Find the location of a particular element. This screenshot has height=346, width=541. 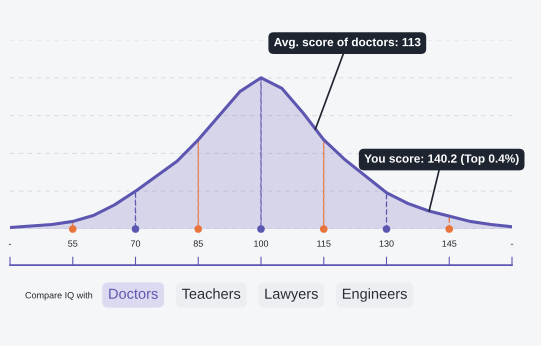

text: Doctors is located at coordinates (133, 293).